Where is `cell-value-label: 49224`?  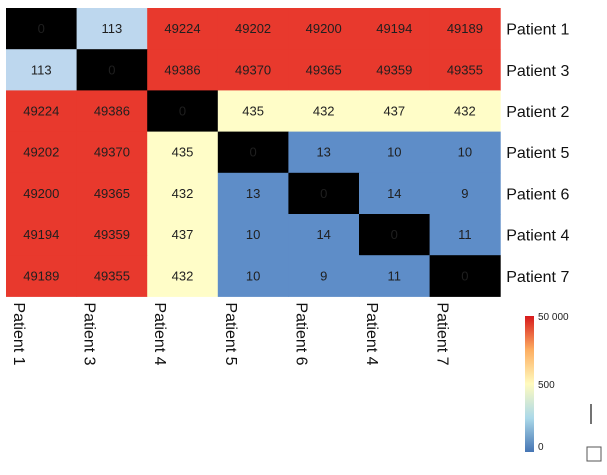
cell-value-label: 49224 is located at coordinates (41, 111).